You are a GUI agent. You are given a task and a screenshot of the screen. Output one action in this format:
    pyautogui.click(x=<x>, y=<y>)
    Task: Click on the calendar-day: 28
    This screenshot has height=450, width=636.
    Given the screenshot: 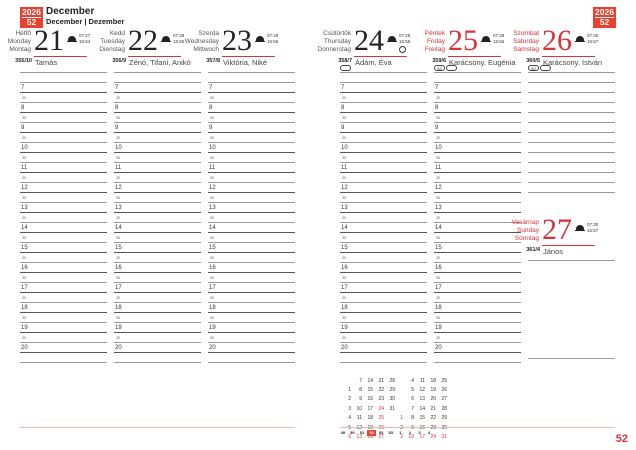 What is the action you would take?
    pyautogui.click(x=444, y=408)
    